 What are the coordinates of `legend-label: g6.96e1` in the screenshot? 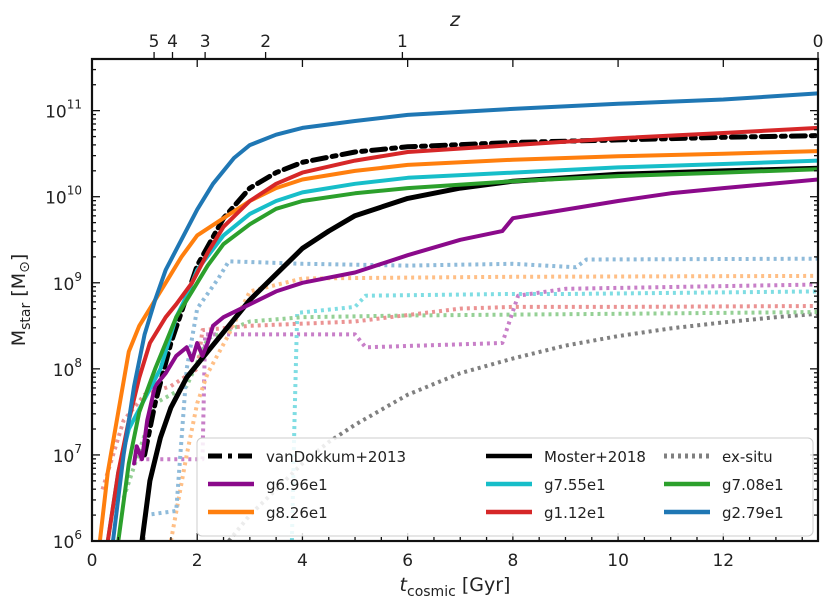 It's located at (297, 485).